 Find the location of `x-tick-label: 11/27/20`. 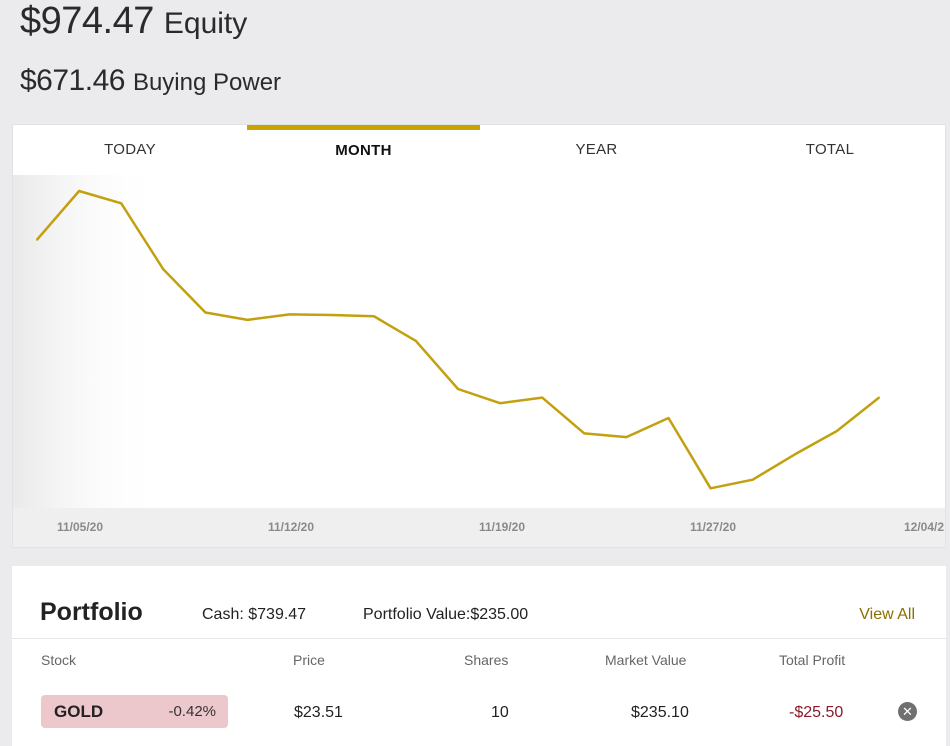

x-tick-label: 11/27/20 is located at coordinates (713, 527).